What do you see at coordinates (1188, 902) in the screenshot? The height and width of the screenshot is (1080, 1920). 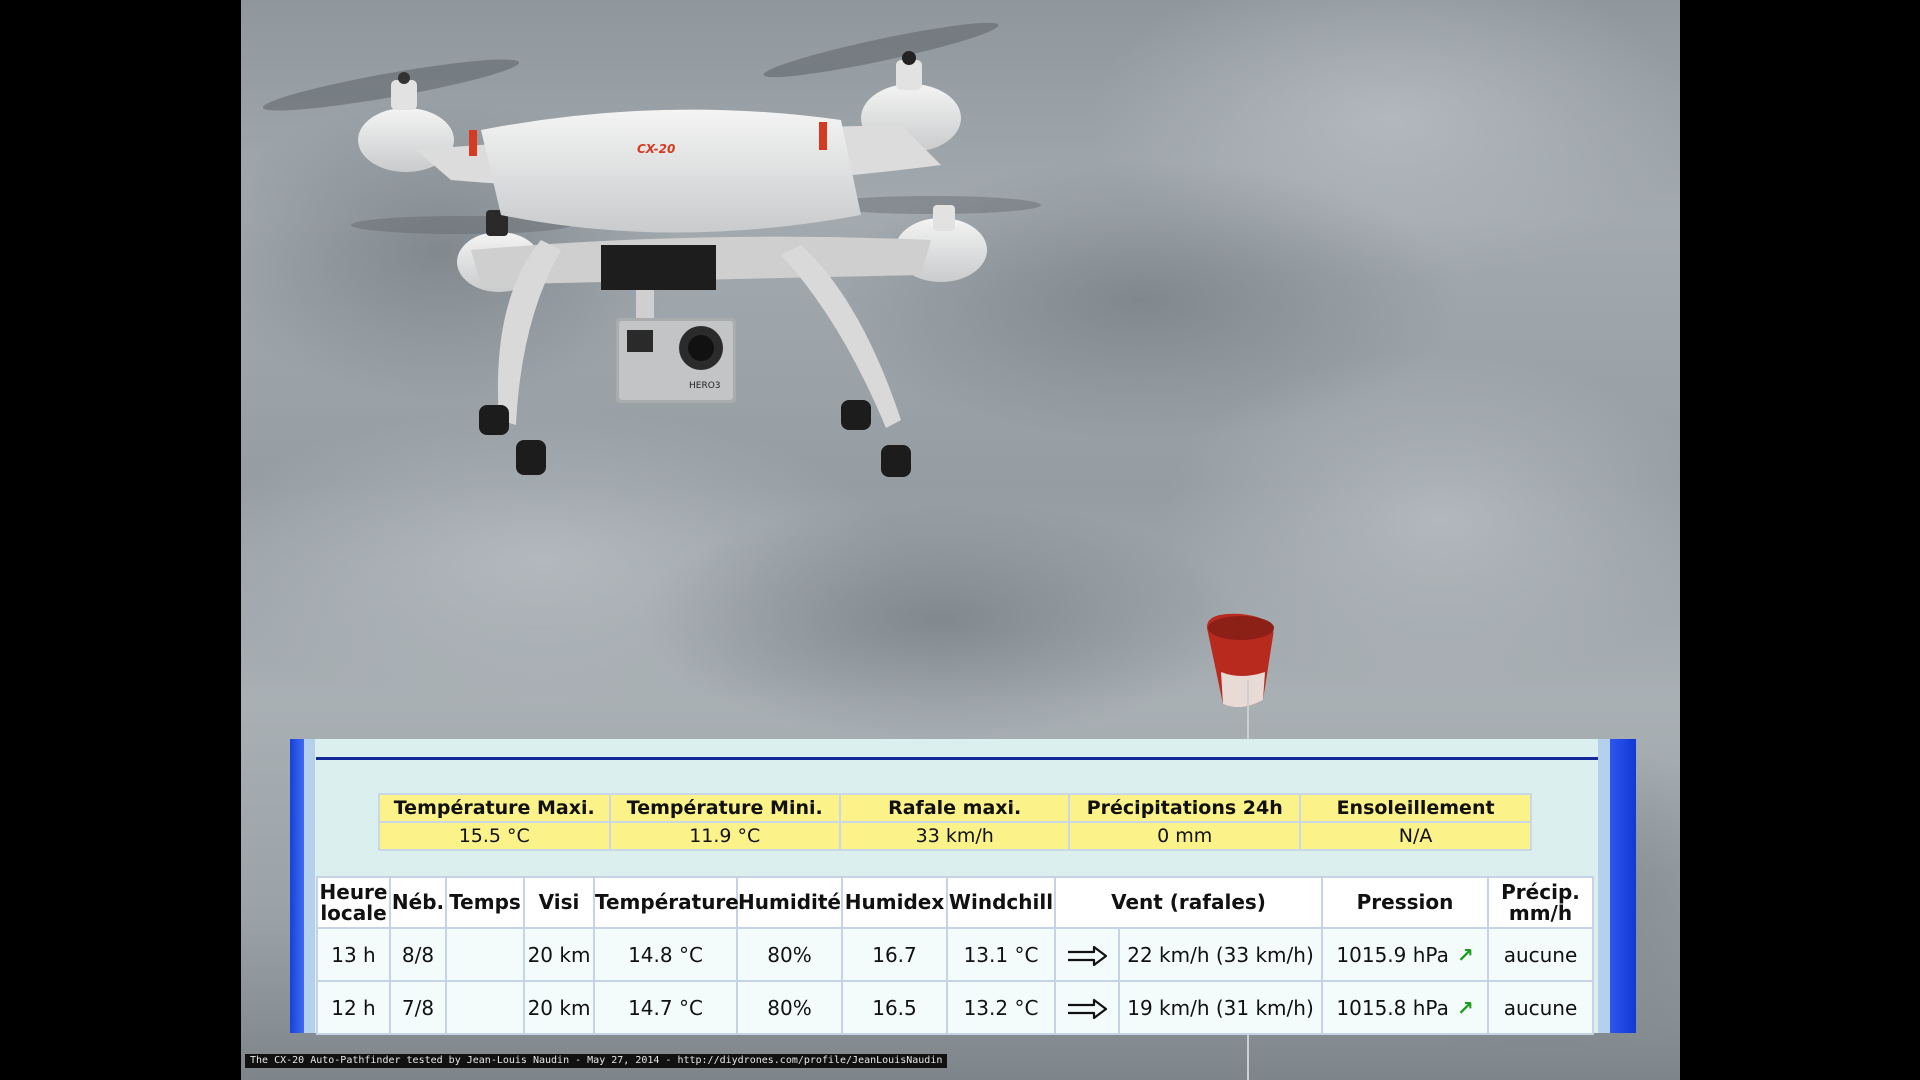 I see `col-wind: Vent (rafales)` at bounding box center [1188, 902].